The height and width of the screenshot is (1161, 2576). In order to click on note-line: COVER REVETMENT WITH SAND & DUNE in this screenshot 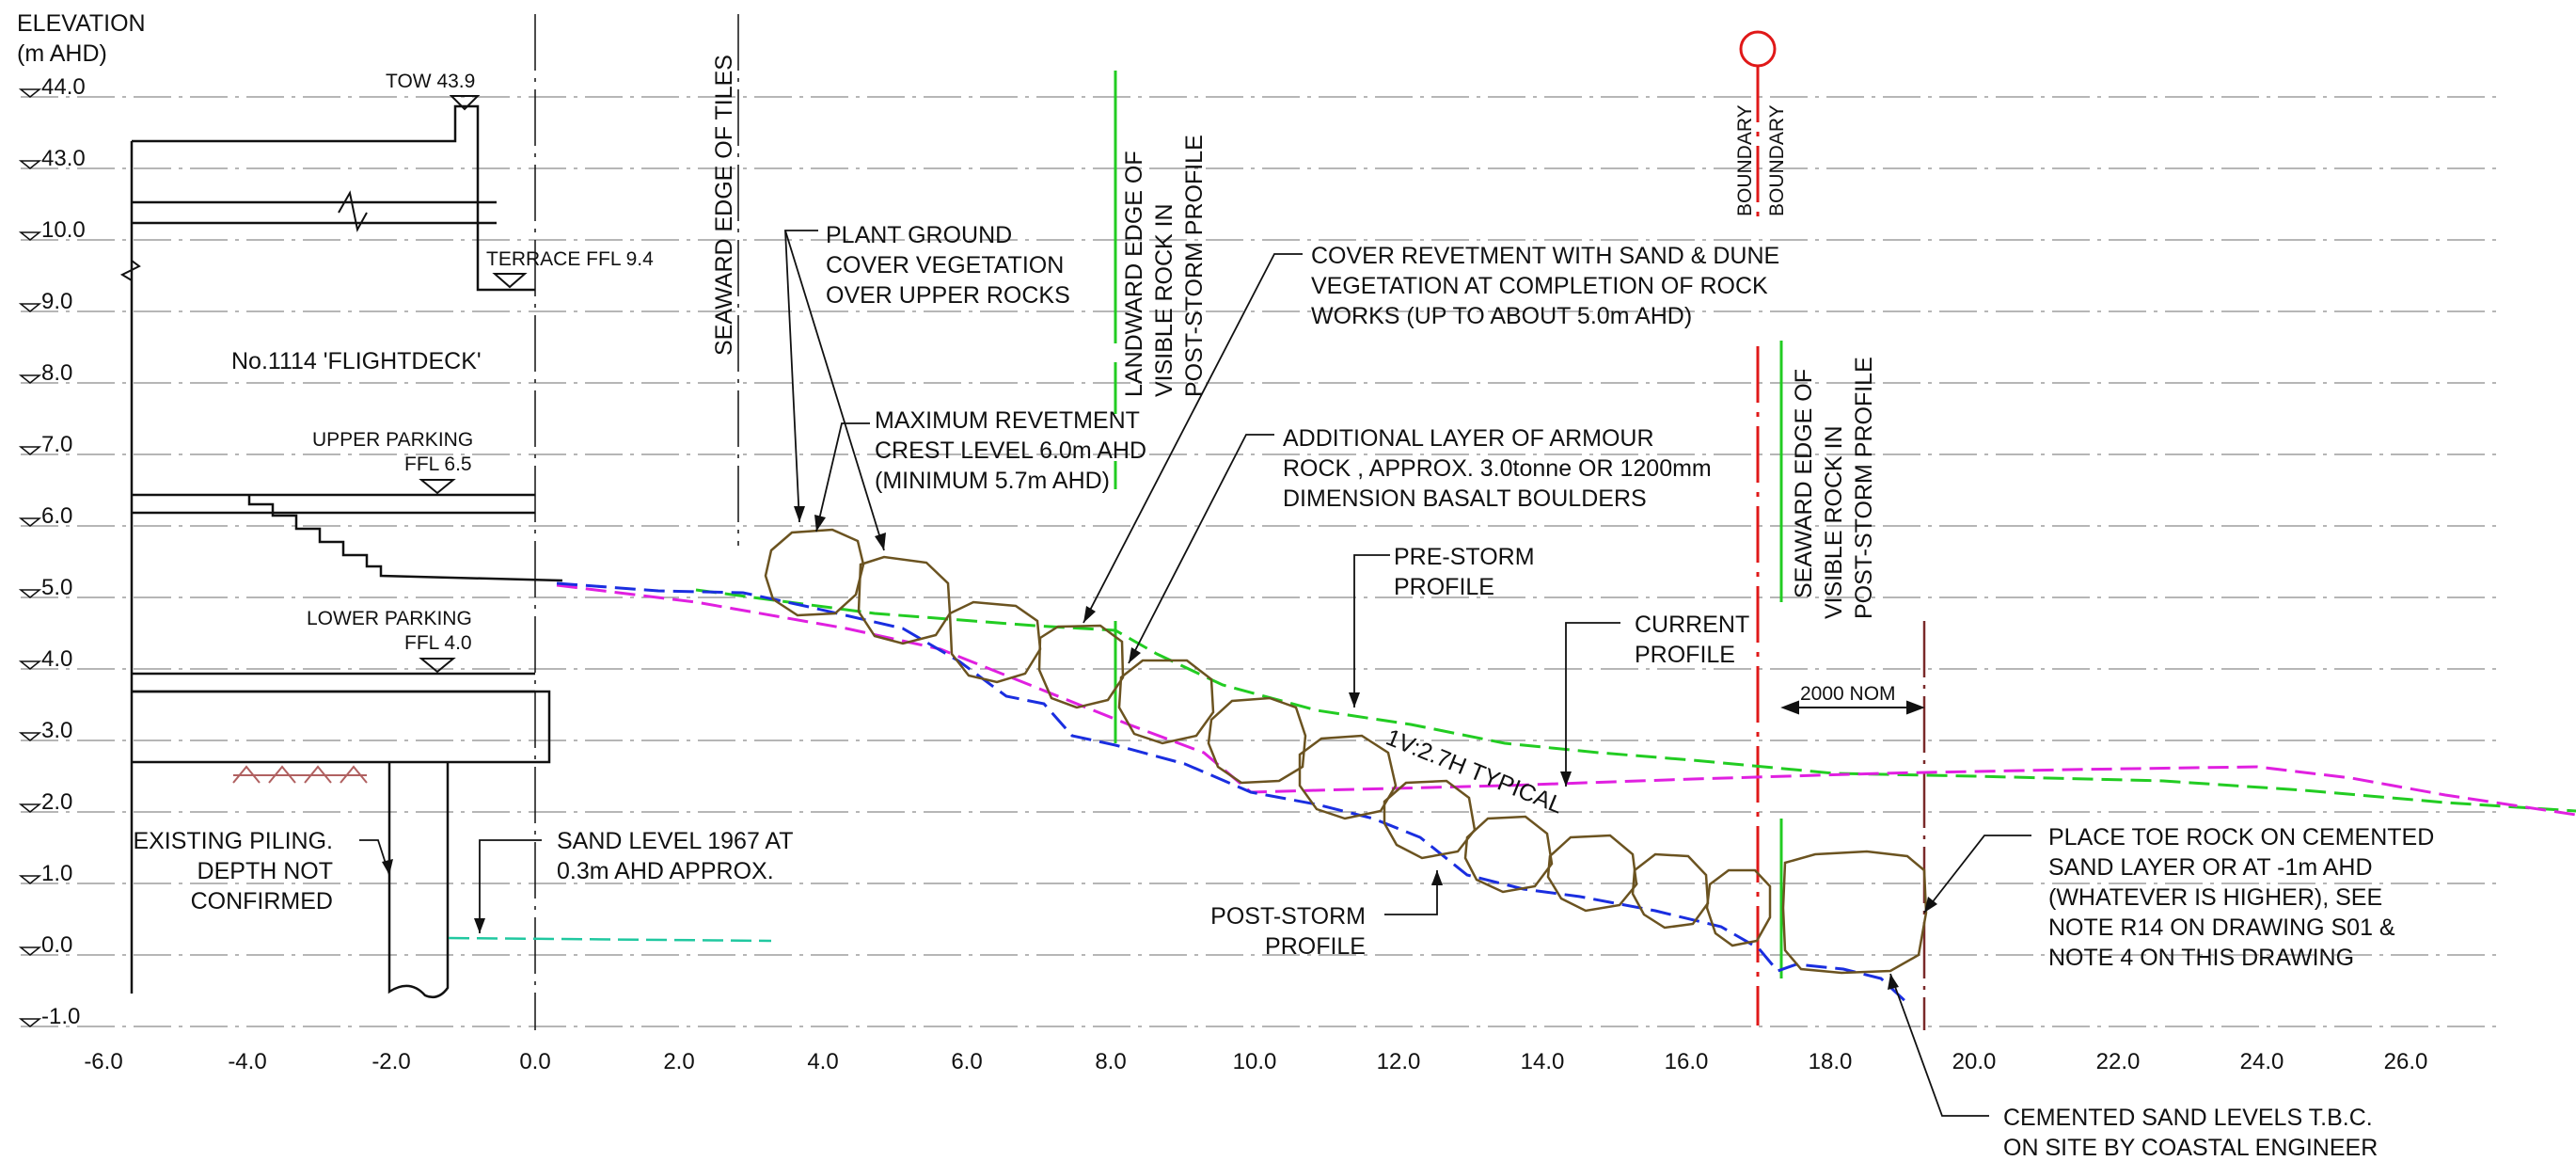, I will do `click(1545, 256)`.